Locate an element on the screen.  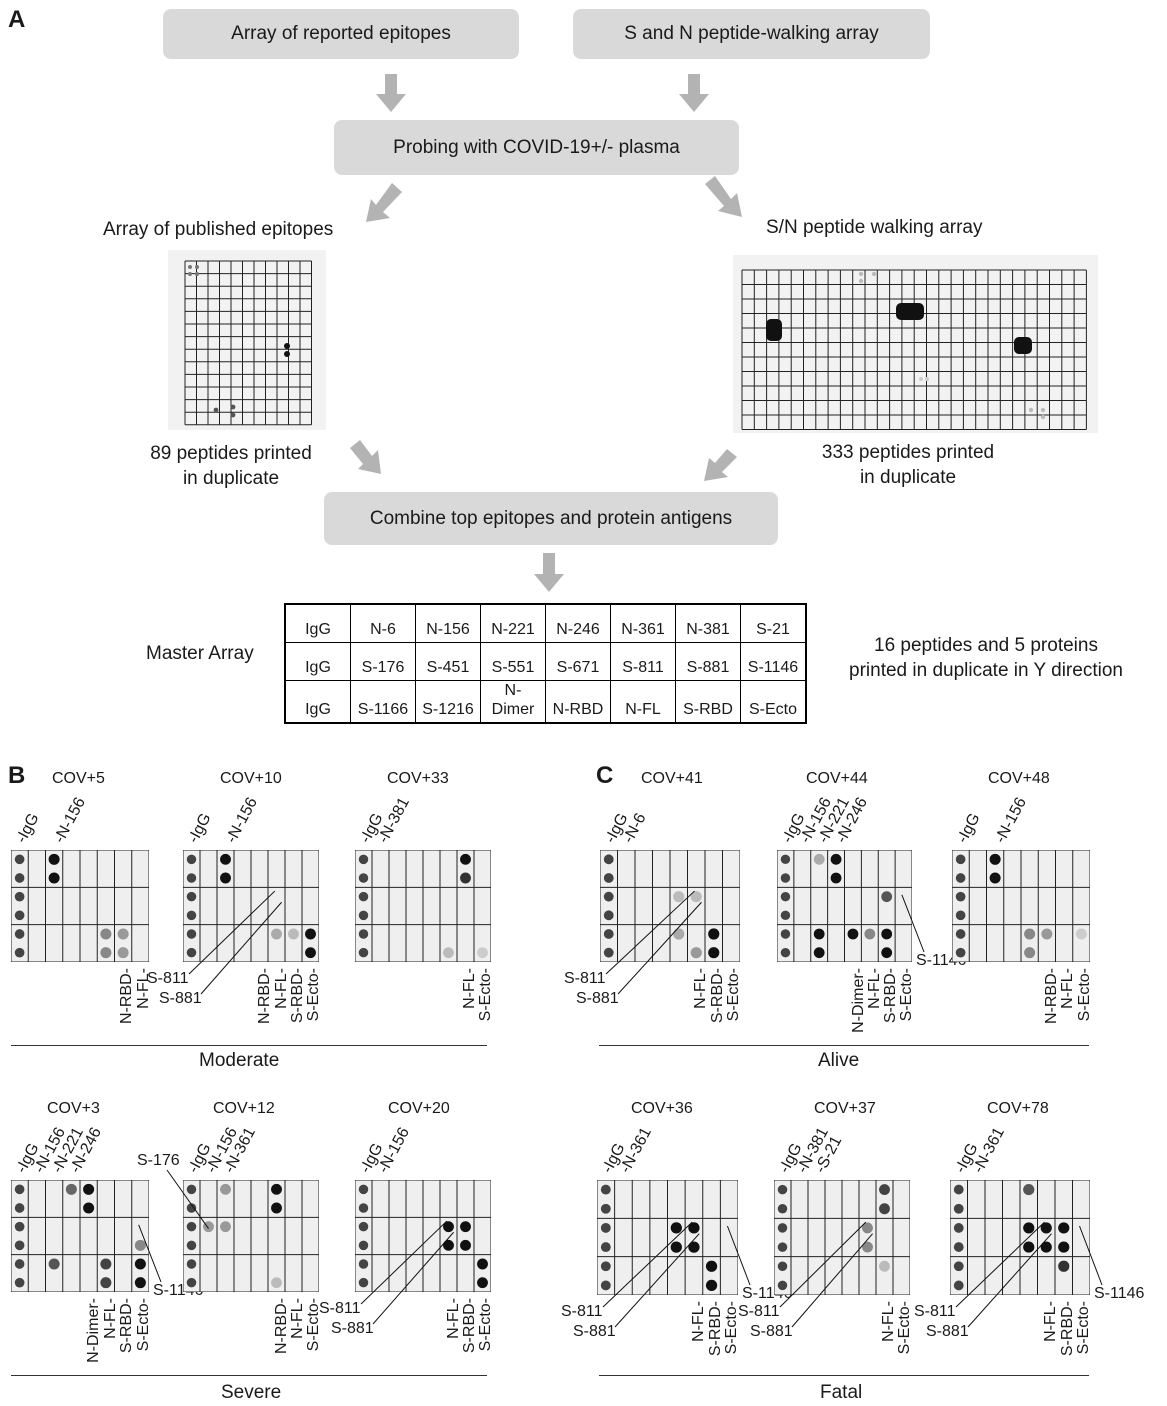
master-row: IgG N-6 N-156 N-221 N-246 N-361 N-381 S-21 is located at coordinates (545, 623).